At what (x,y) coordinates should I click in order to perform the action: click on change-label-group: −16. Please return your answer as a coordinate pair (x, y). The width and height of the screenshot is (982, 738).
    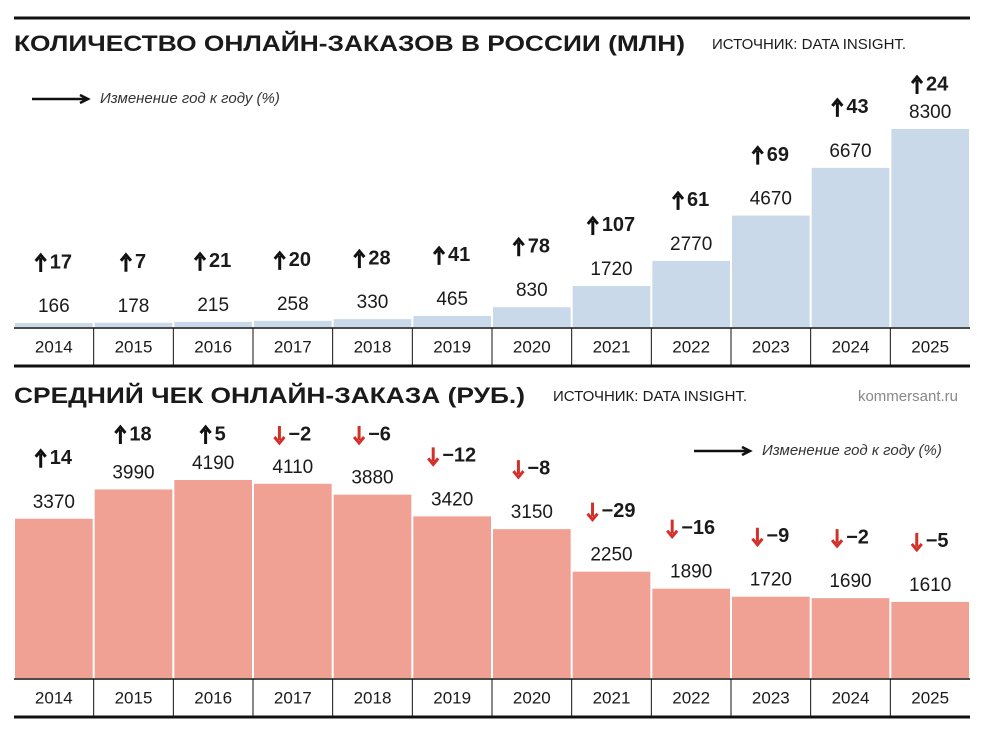
    Looking at the image, I should click on (690, 528).